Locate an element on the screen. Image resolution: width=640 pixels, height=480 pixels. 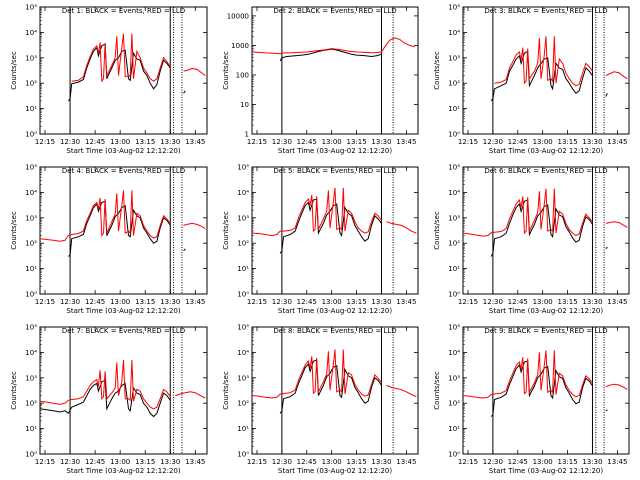
y-tick-label: 10 is located at coordinates (244, 105).